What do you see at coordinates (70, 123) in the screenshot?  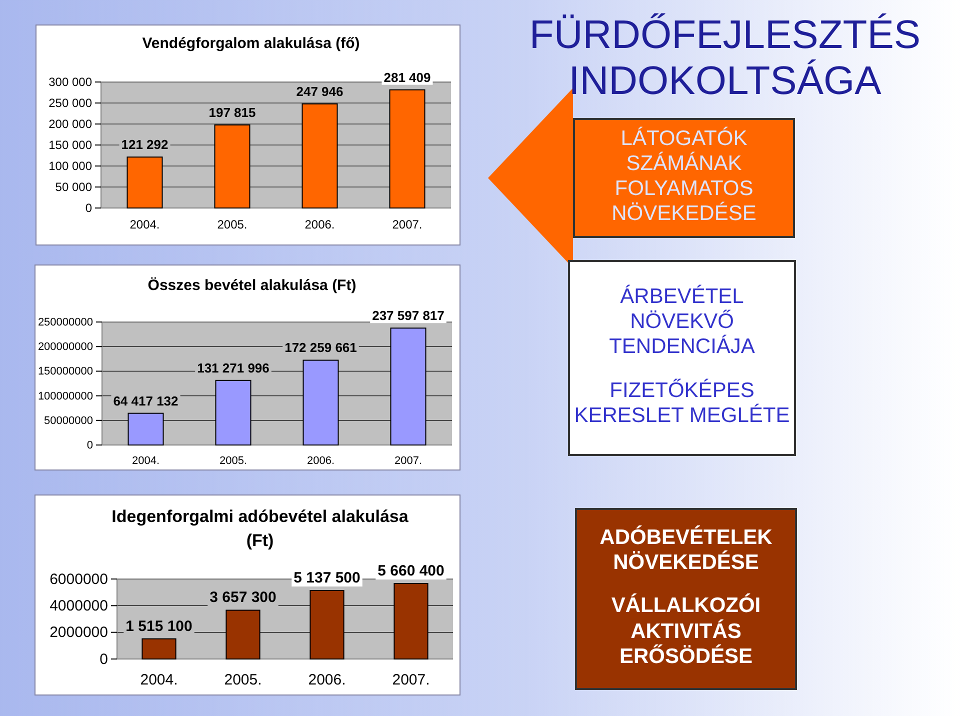 I see `y-tick-label: 200 000` at bounding box center [70, 123].